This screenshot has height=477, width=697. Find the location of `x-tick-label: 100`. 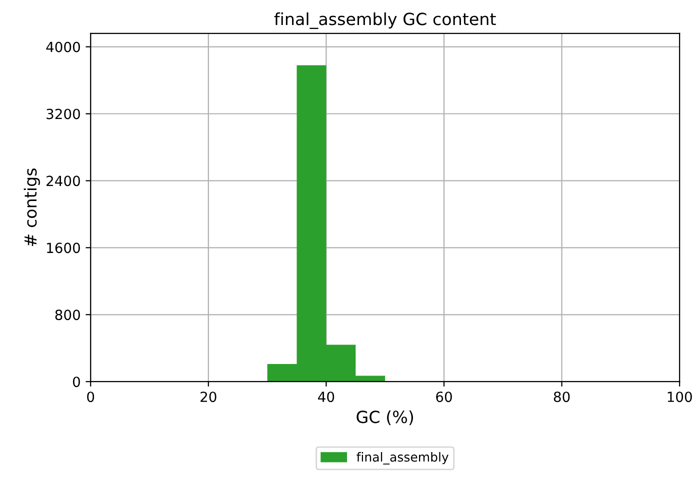

x-tick-label: 100 is located at coordinates (680, 397).